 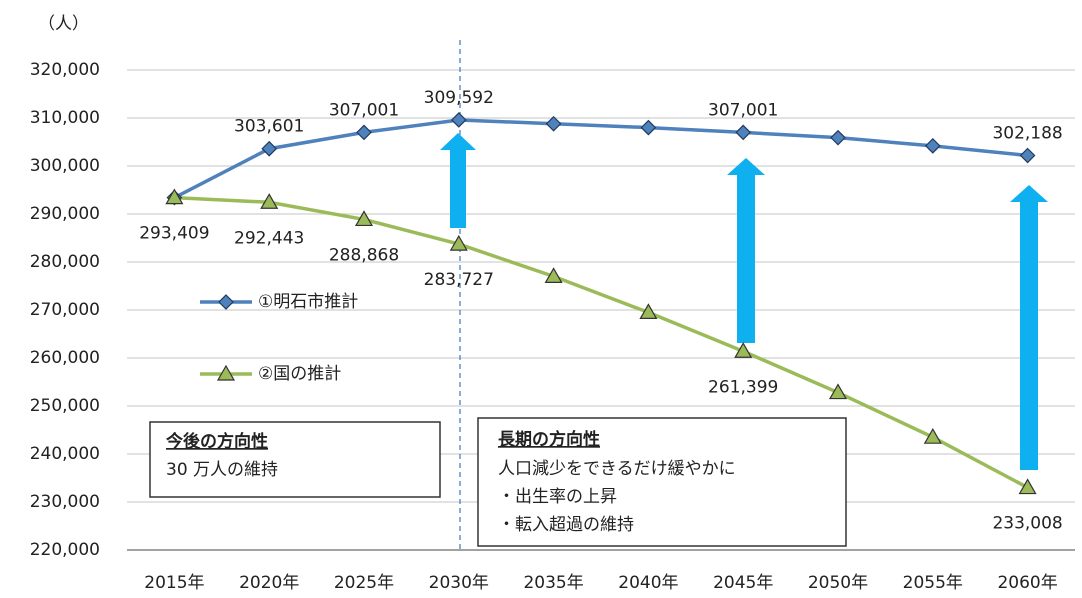 What do you see at coordinates (743, 583) in the screenshot?
I see `x-tick-label: 2045年` at bounding box center [743, 583].